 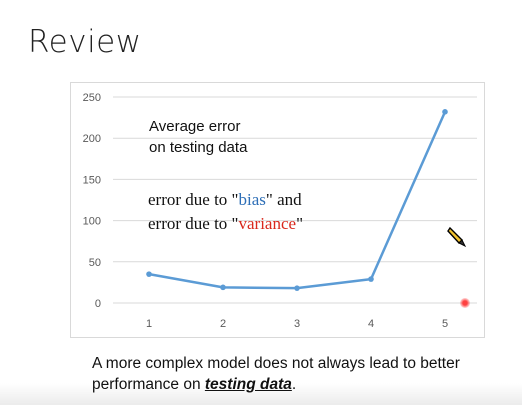 I want to click on x-tick-label: 1, so click(x=149, y=324).